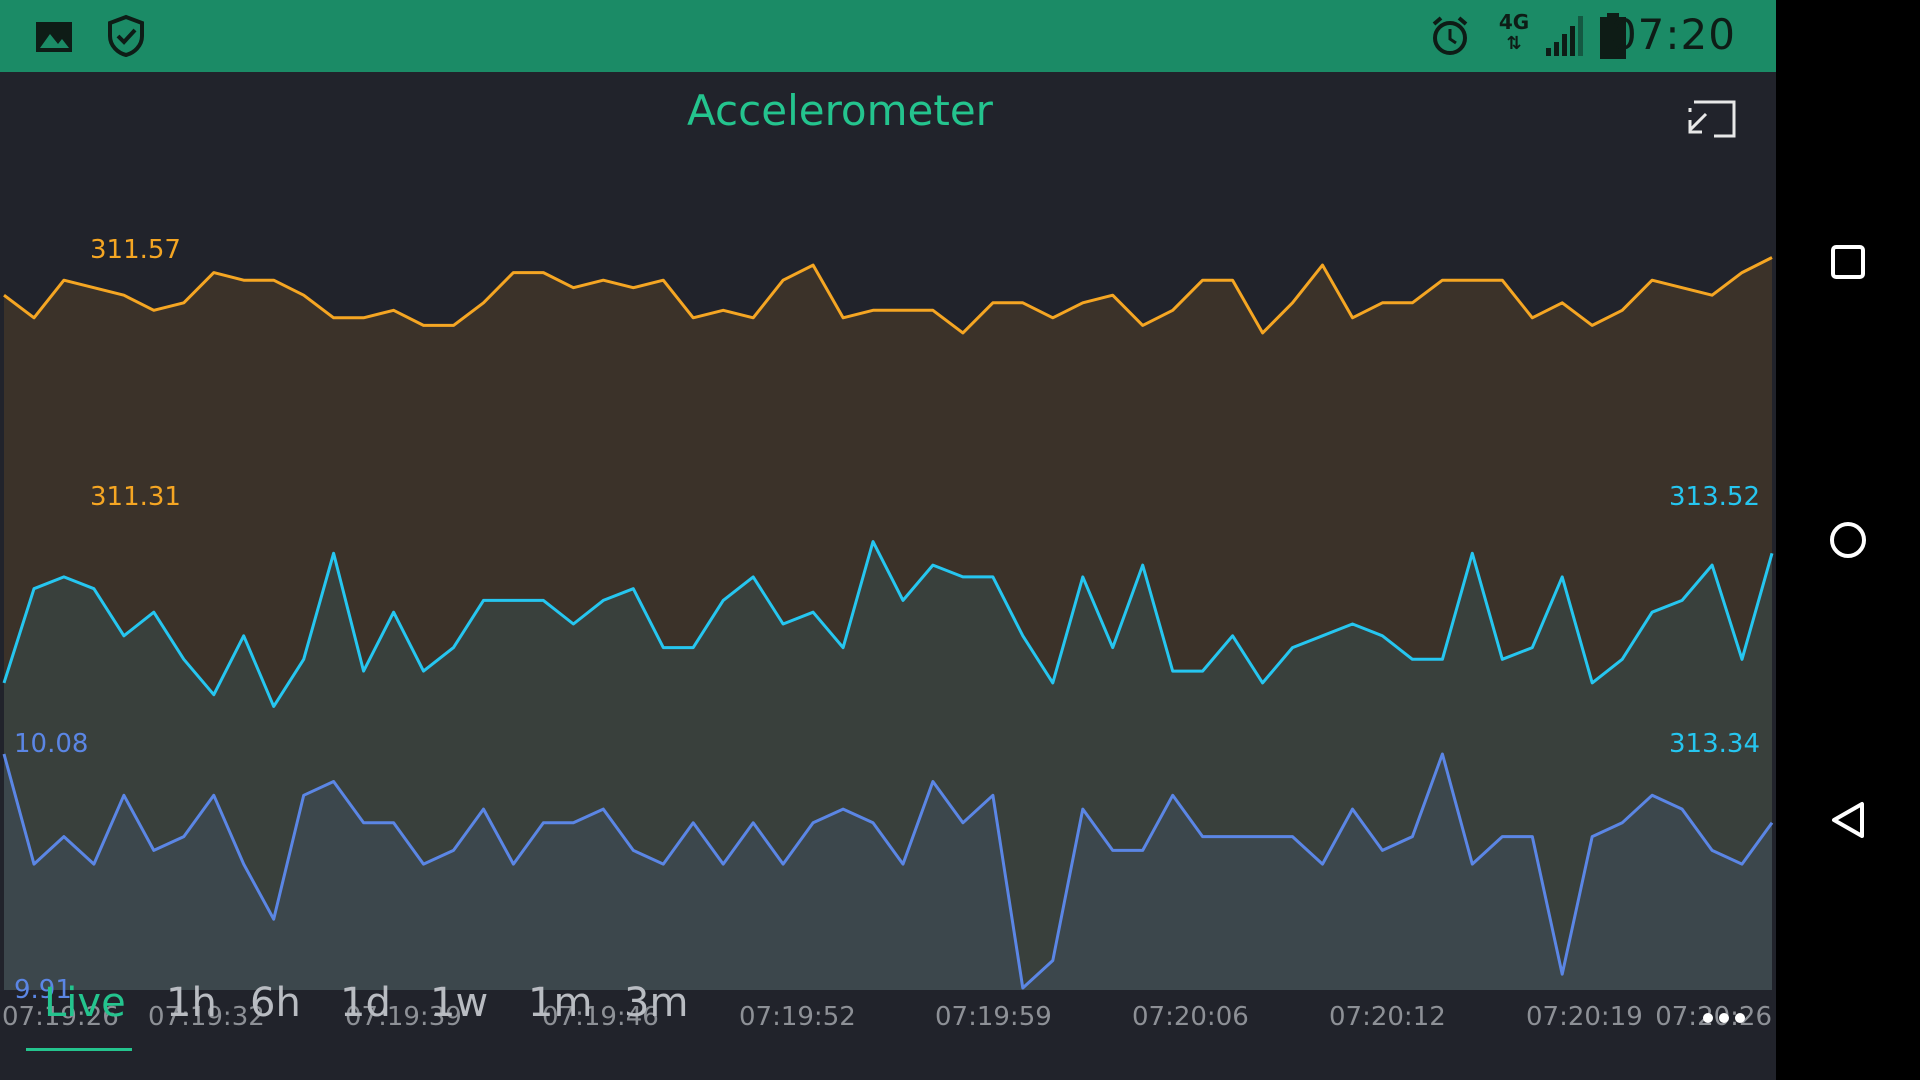  Describe the element at coordinates (191, 1003) in the screenshot. I see `tab-1h: 1h` at that location.